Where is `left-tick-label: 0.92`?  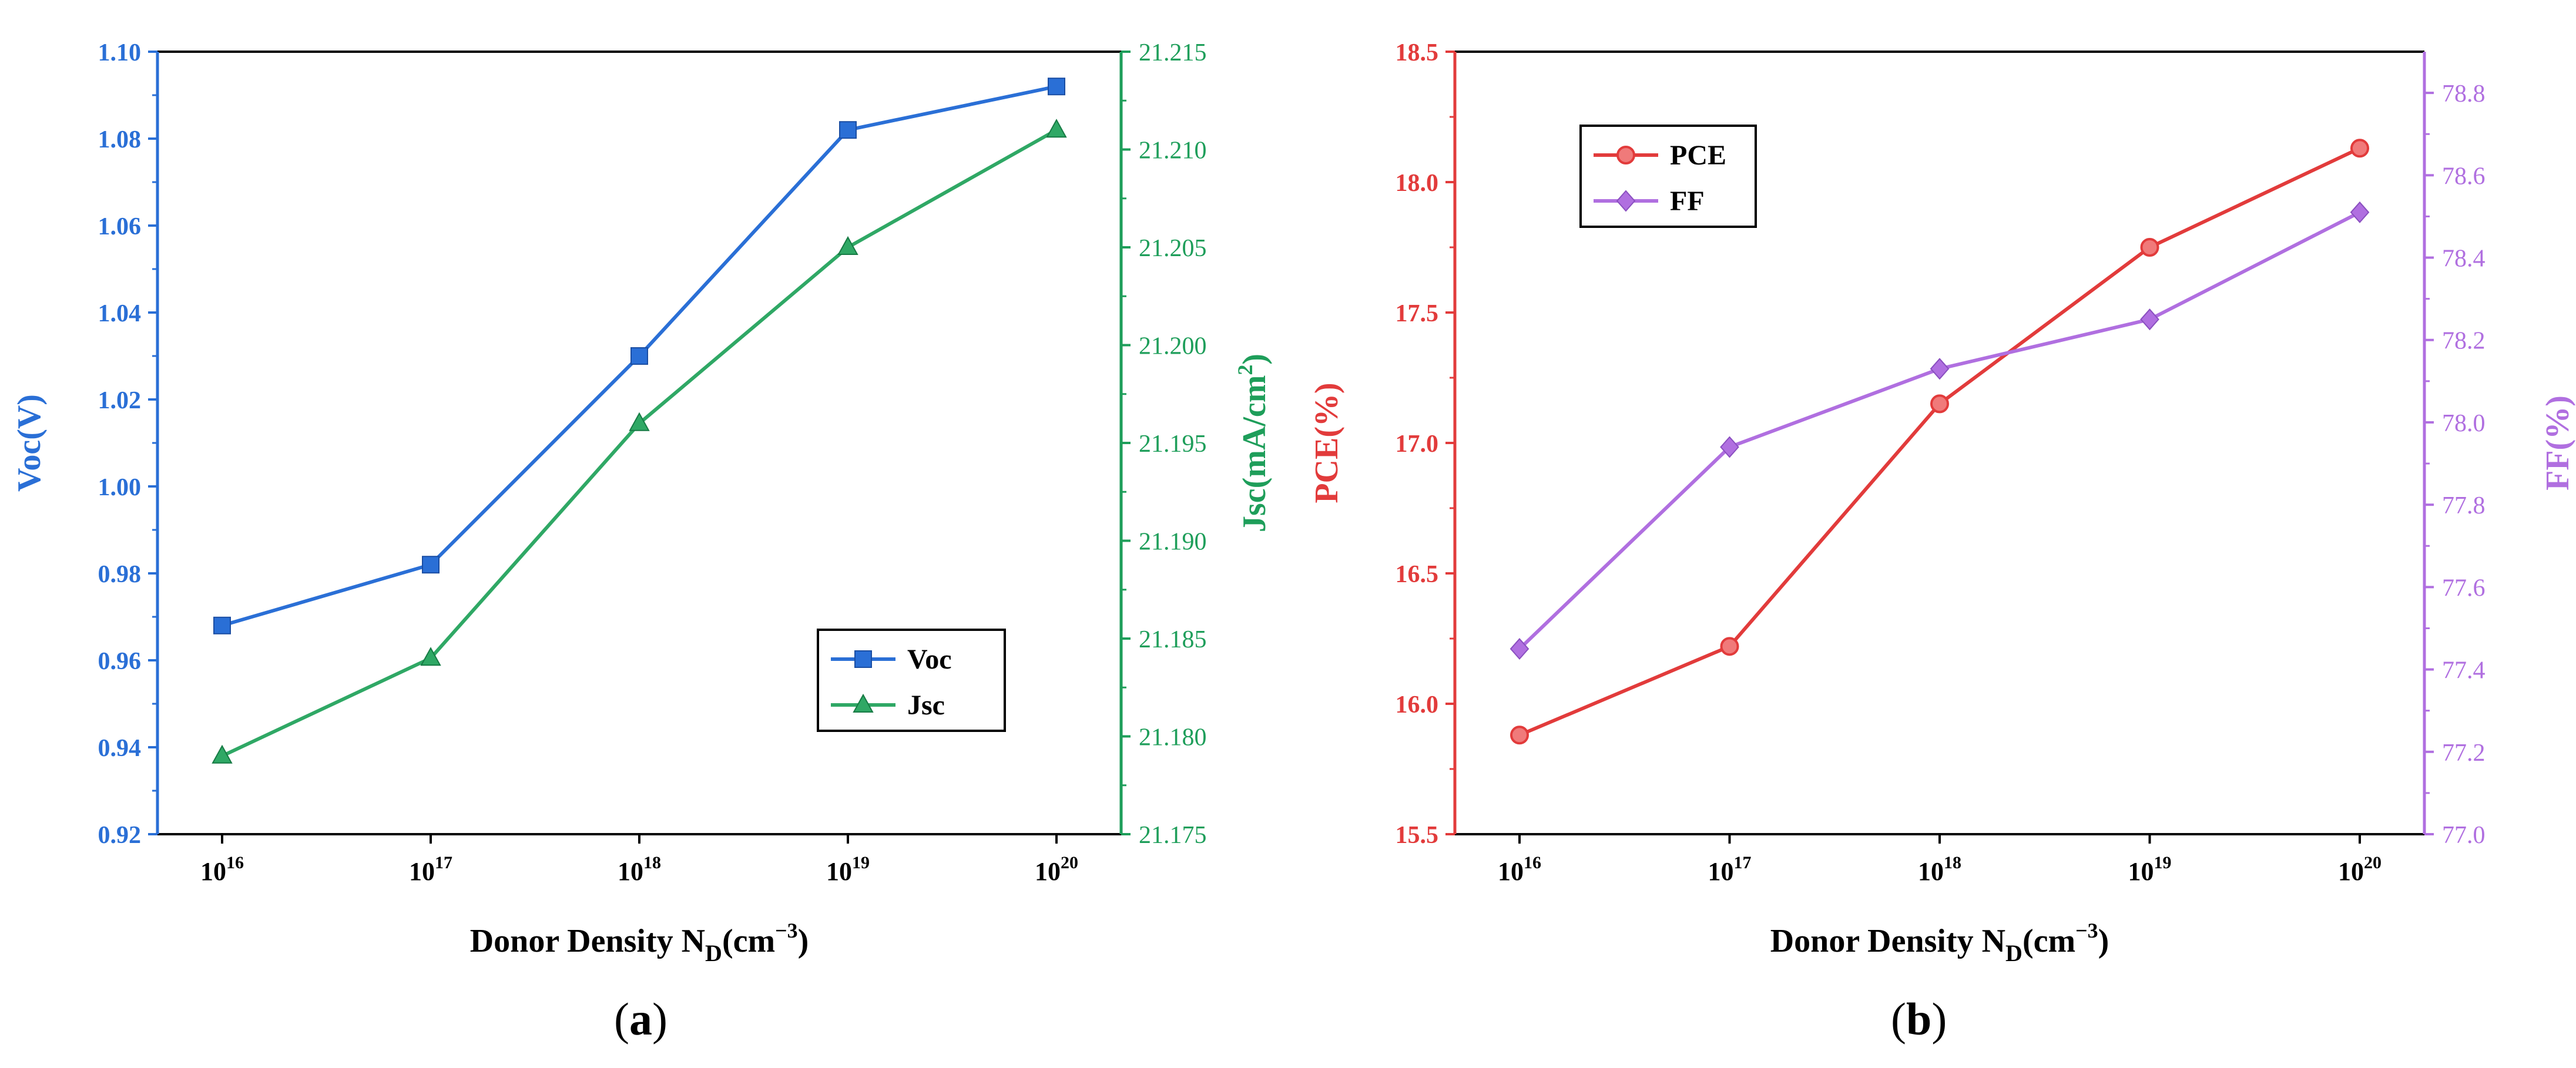 left-tick-label: 0.92 is located at coordinates (120, 836).